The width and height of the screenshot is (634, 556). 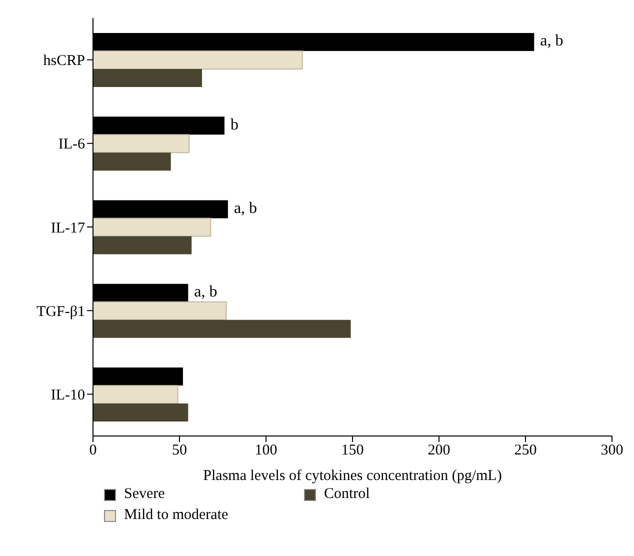 What do you see at coordinates (439, 450) in the screenshot?
I see `x-tick-label: 200` at bounding box center [439, 450].